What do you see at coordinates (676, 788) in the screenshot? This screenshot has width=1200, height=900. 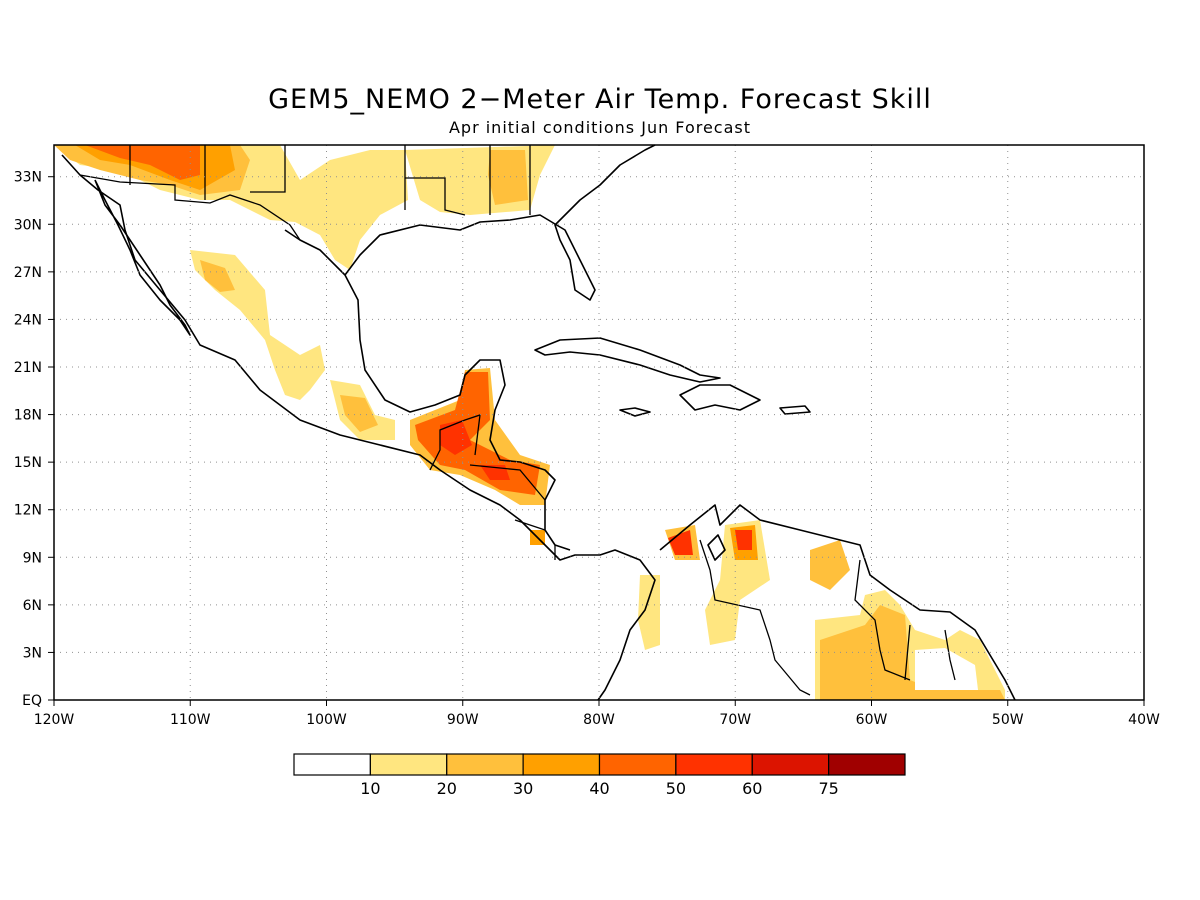 I see `legend-label: 50` at bounding box center [676, 788].